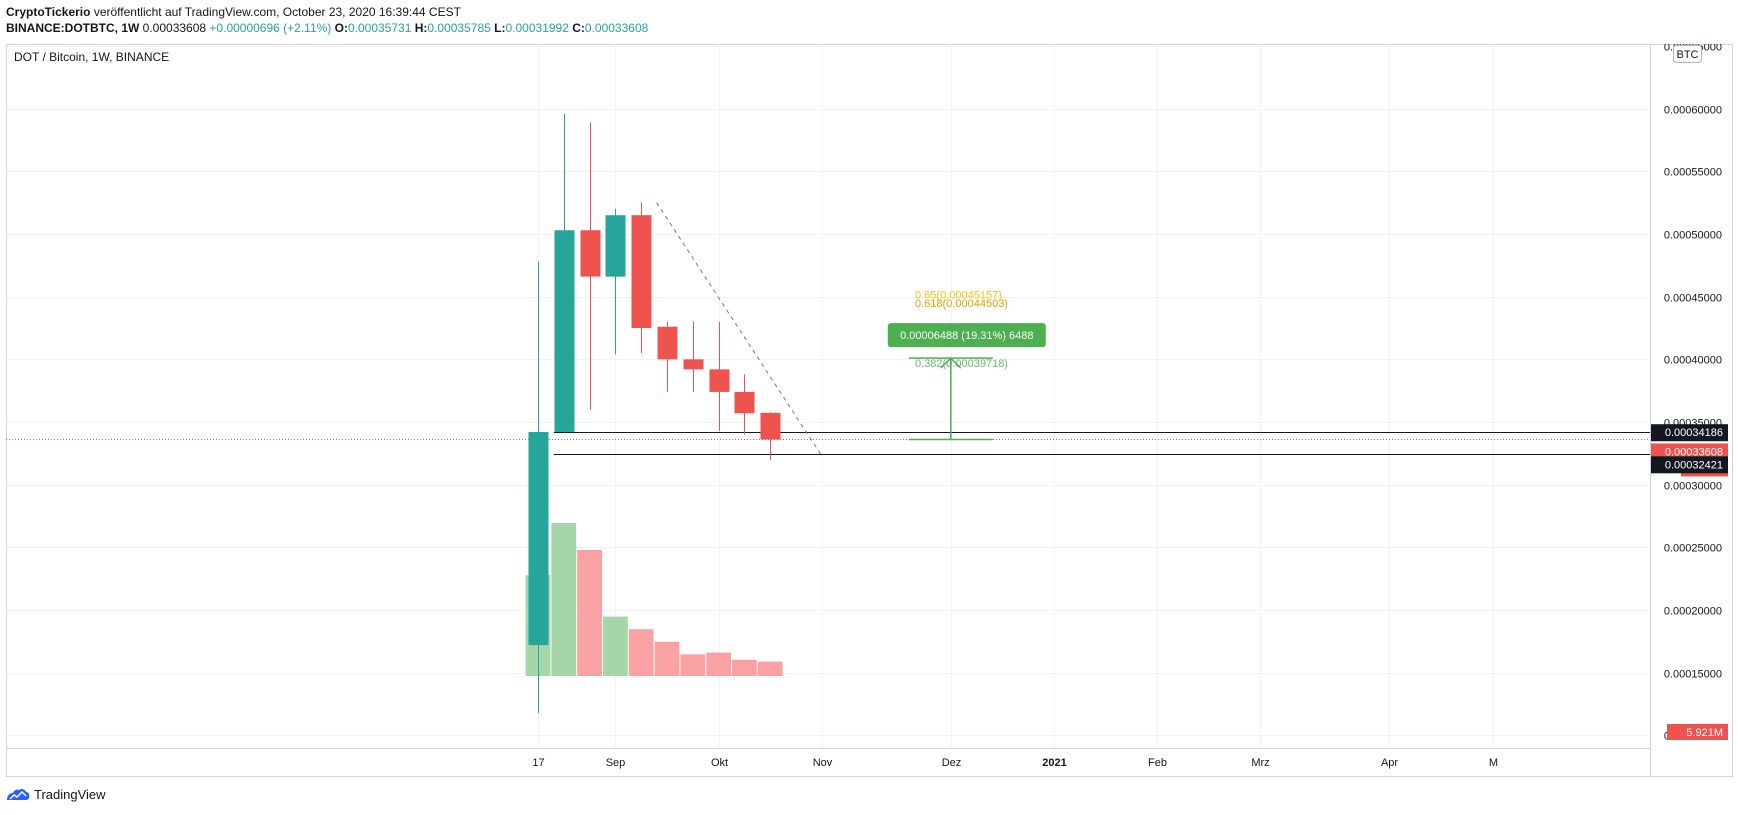 The width and height of the screenshot is (1738, 815). I want to click on footer: TradingView, so click(56, 794).